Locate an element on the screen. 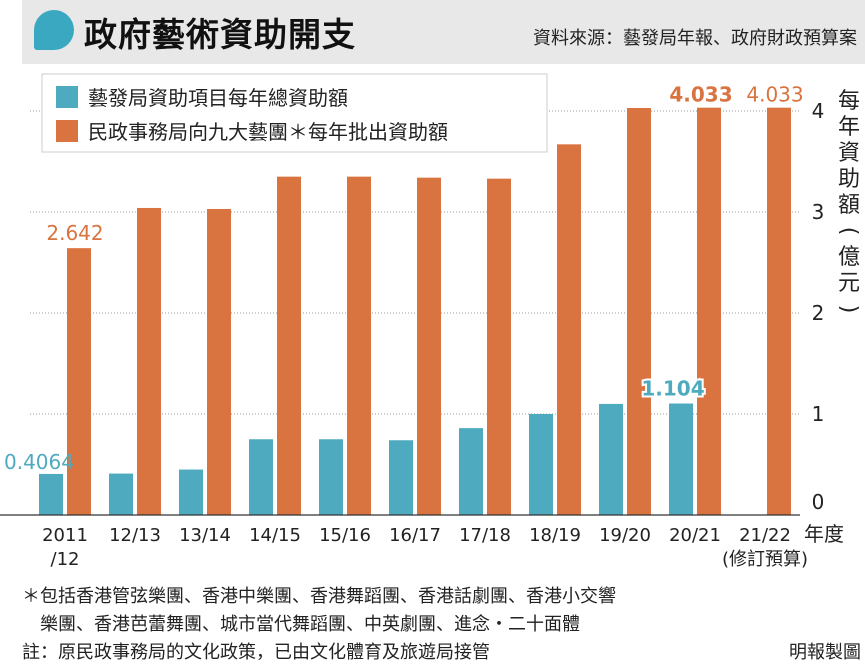 The height and width of the screenshot is (665, 865). x-tick-label: 18/19 is located at coordinates (555, 535).